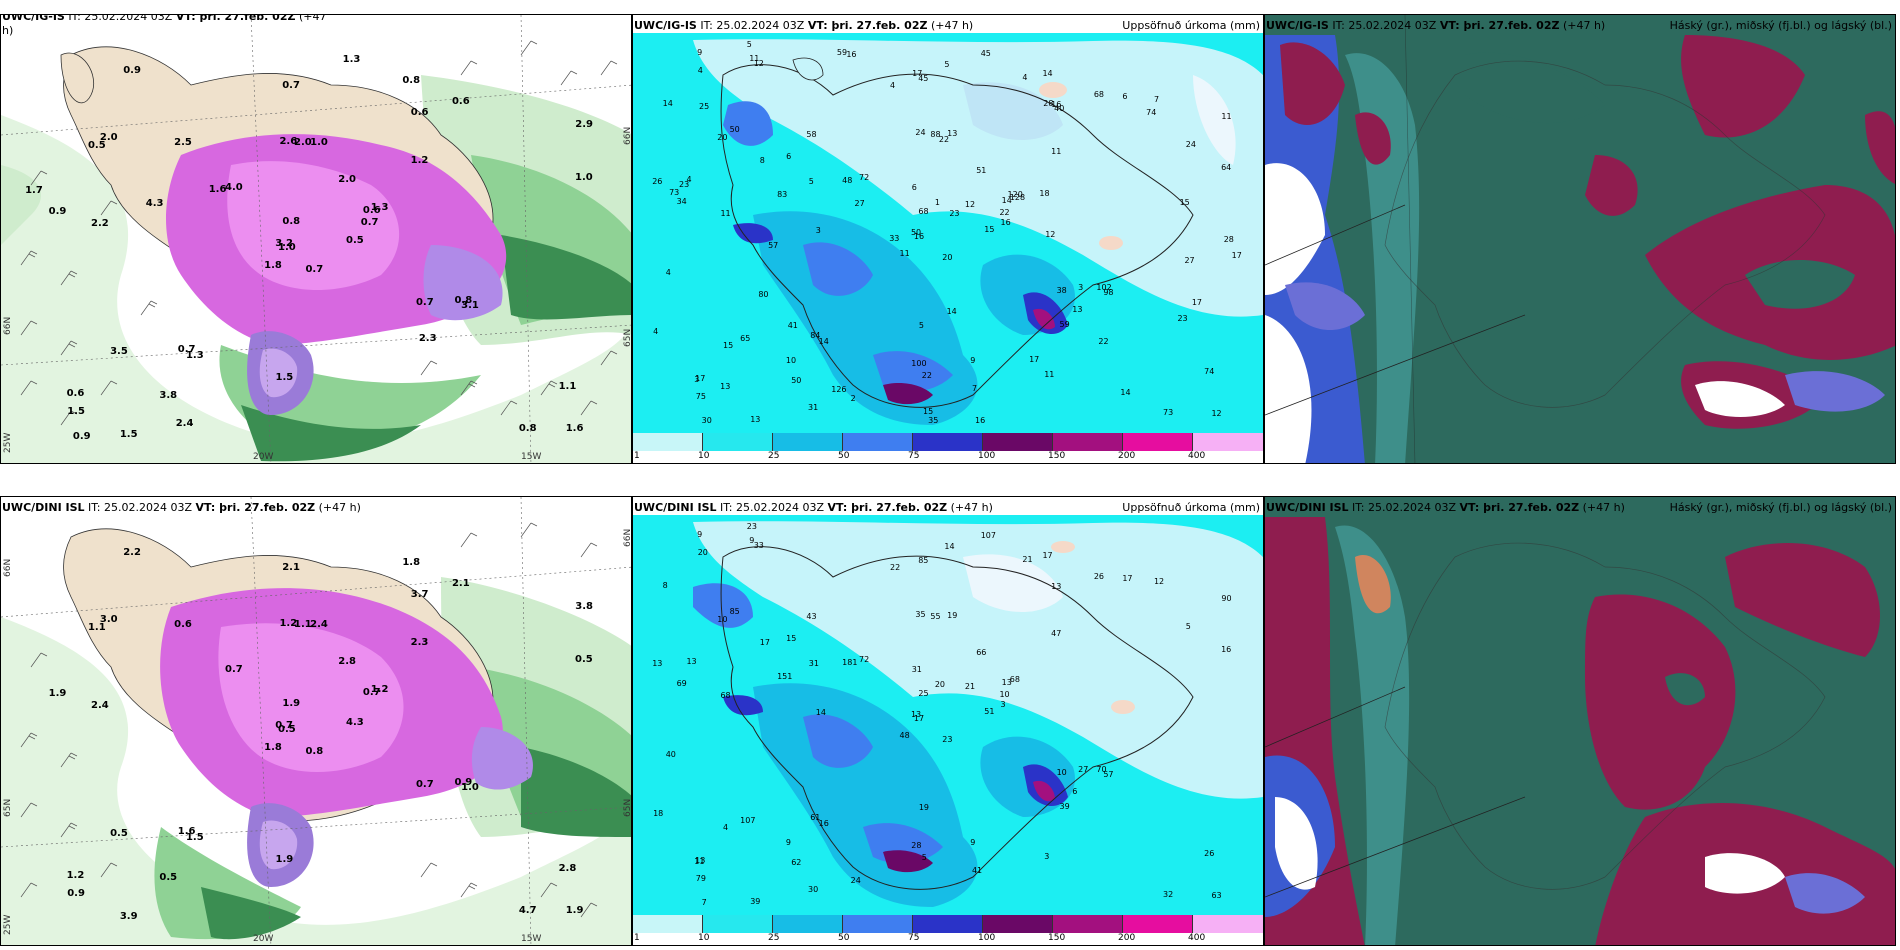 This screenshot has width=1900, height=950. Describe the element at coordinates (774, 938) in the screenshot. I see `colorbar-label: 25` at that location.